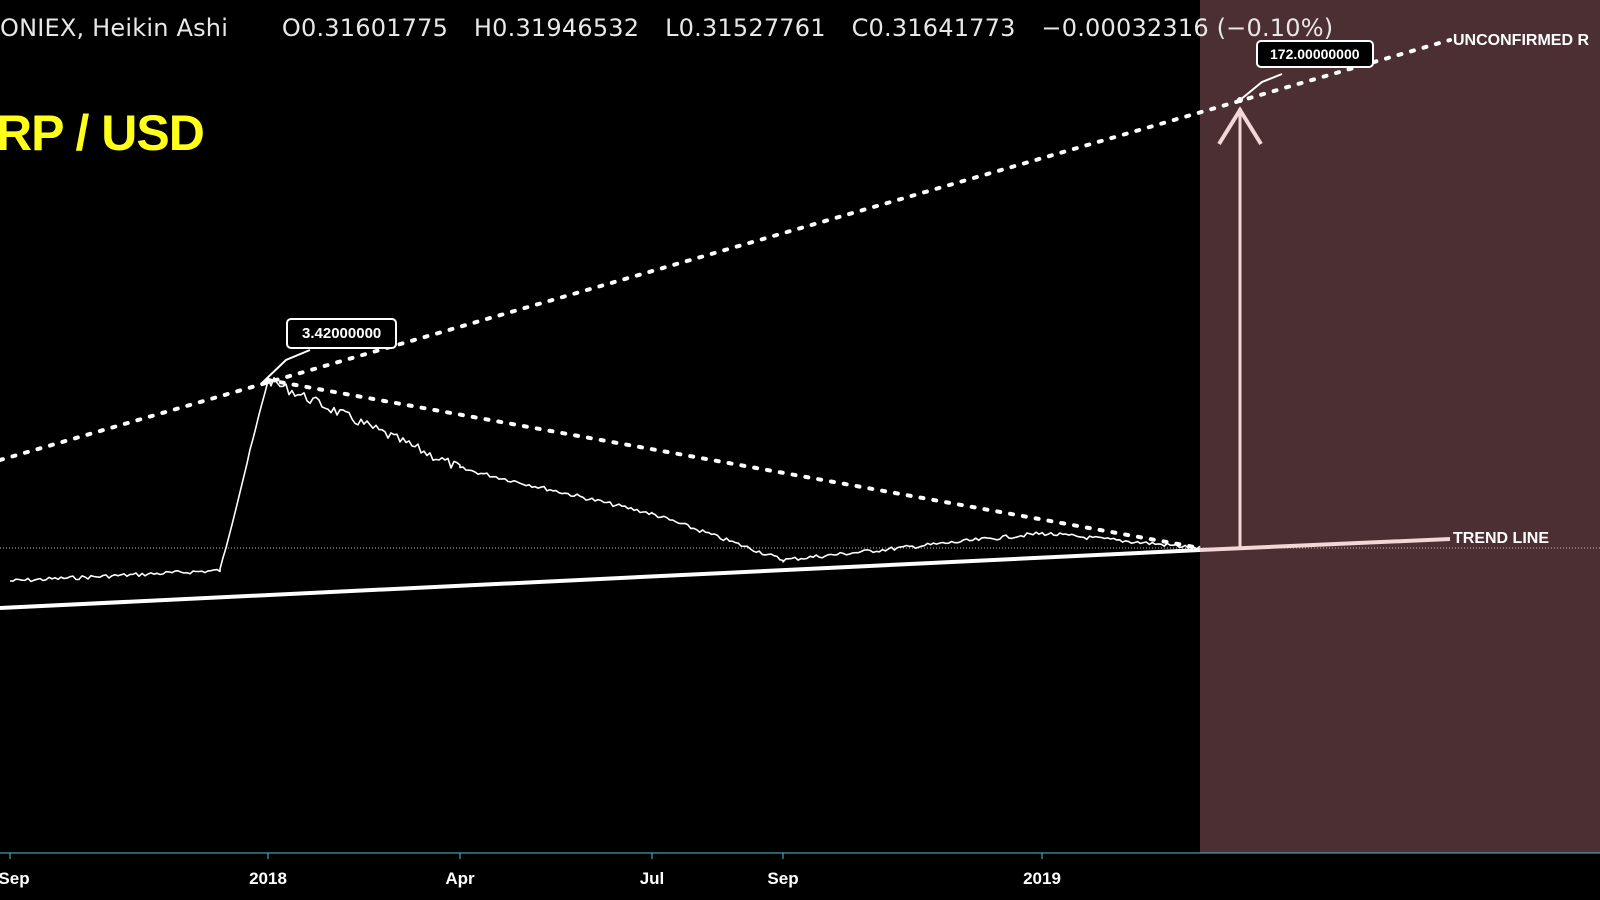 The width and height of the screenshot is (1600, 900). I want to click on change-value: −0.00032316 (−0.10%), so click(1187, 28).